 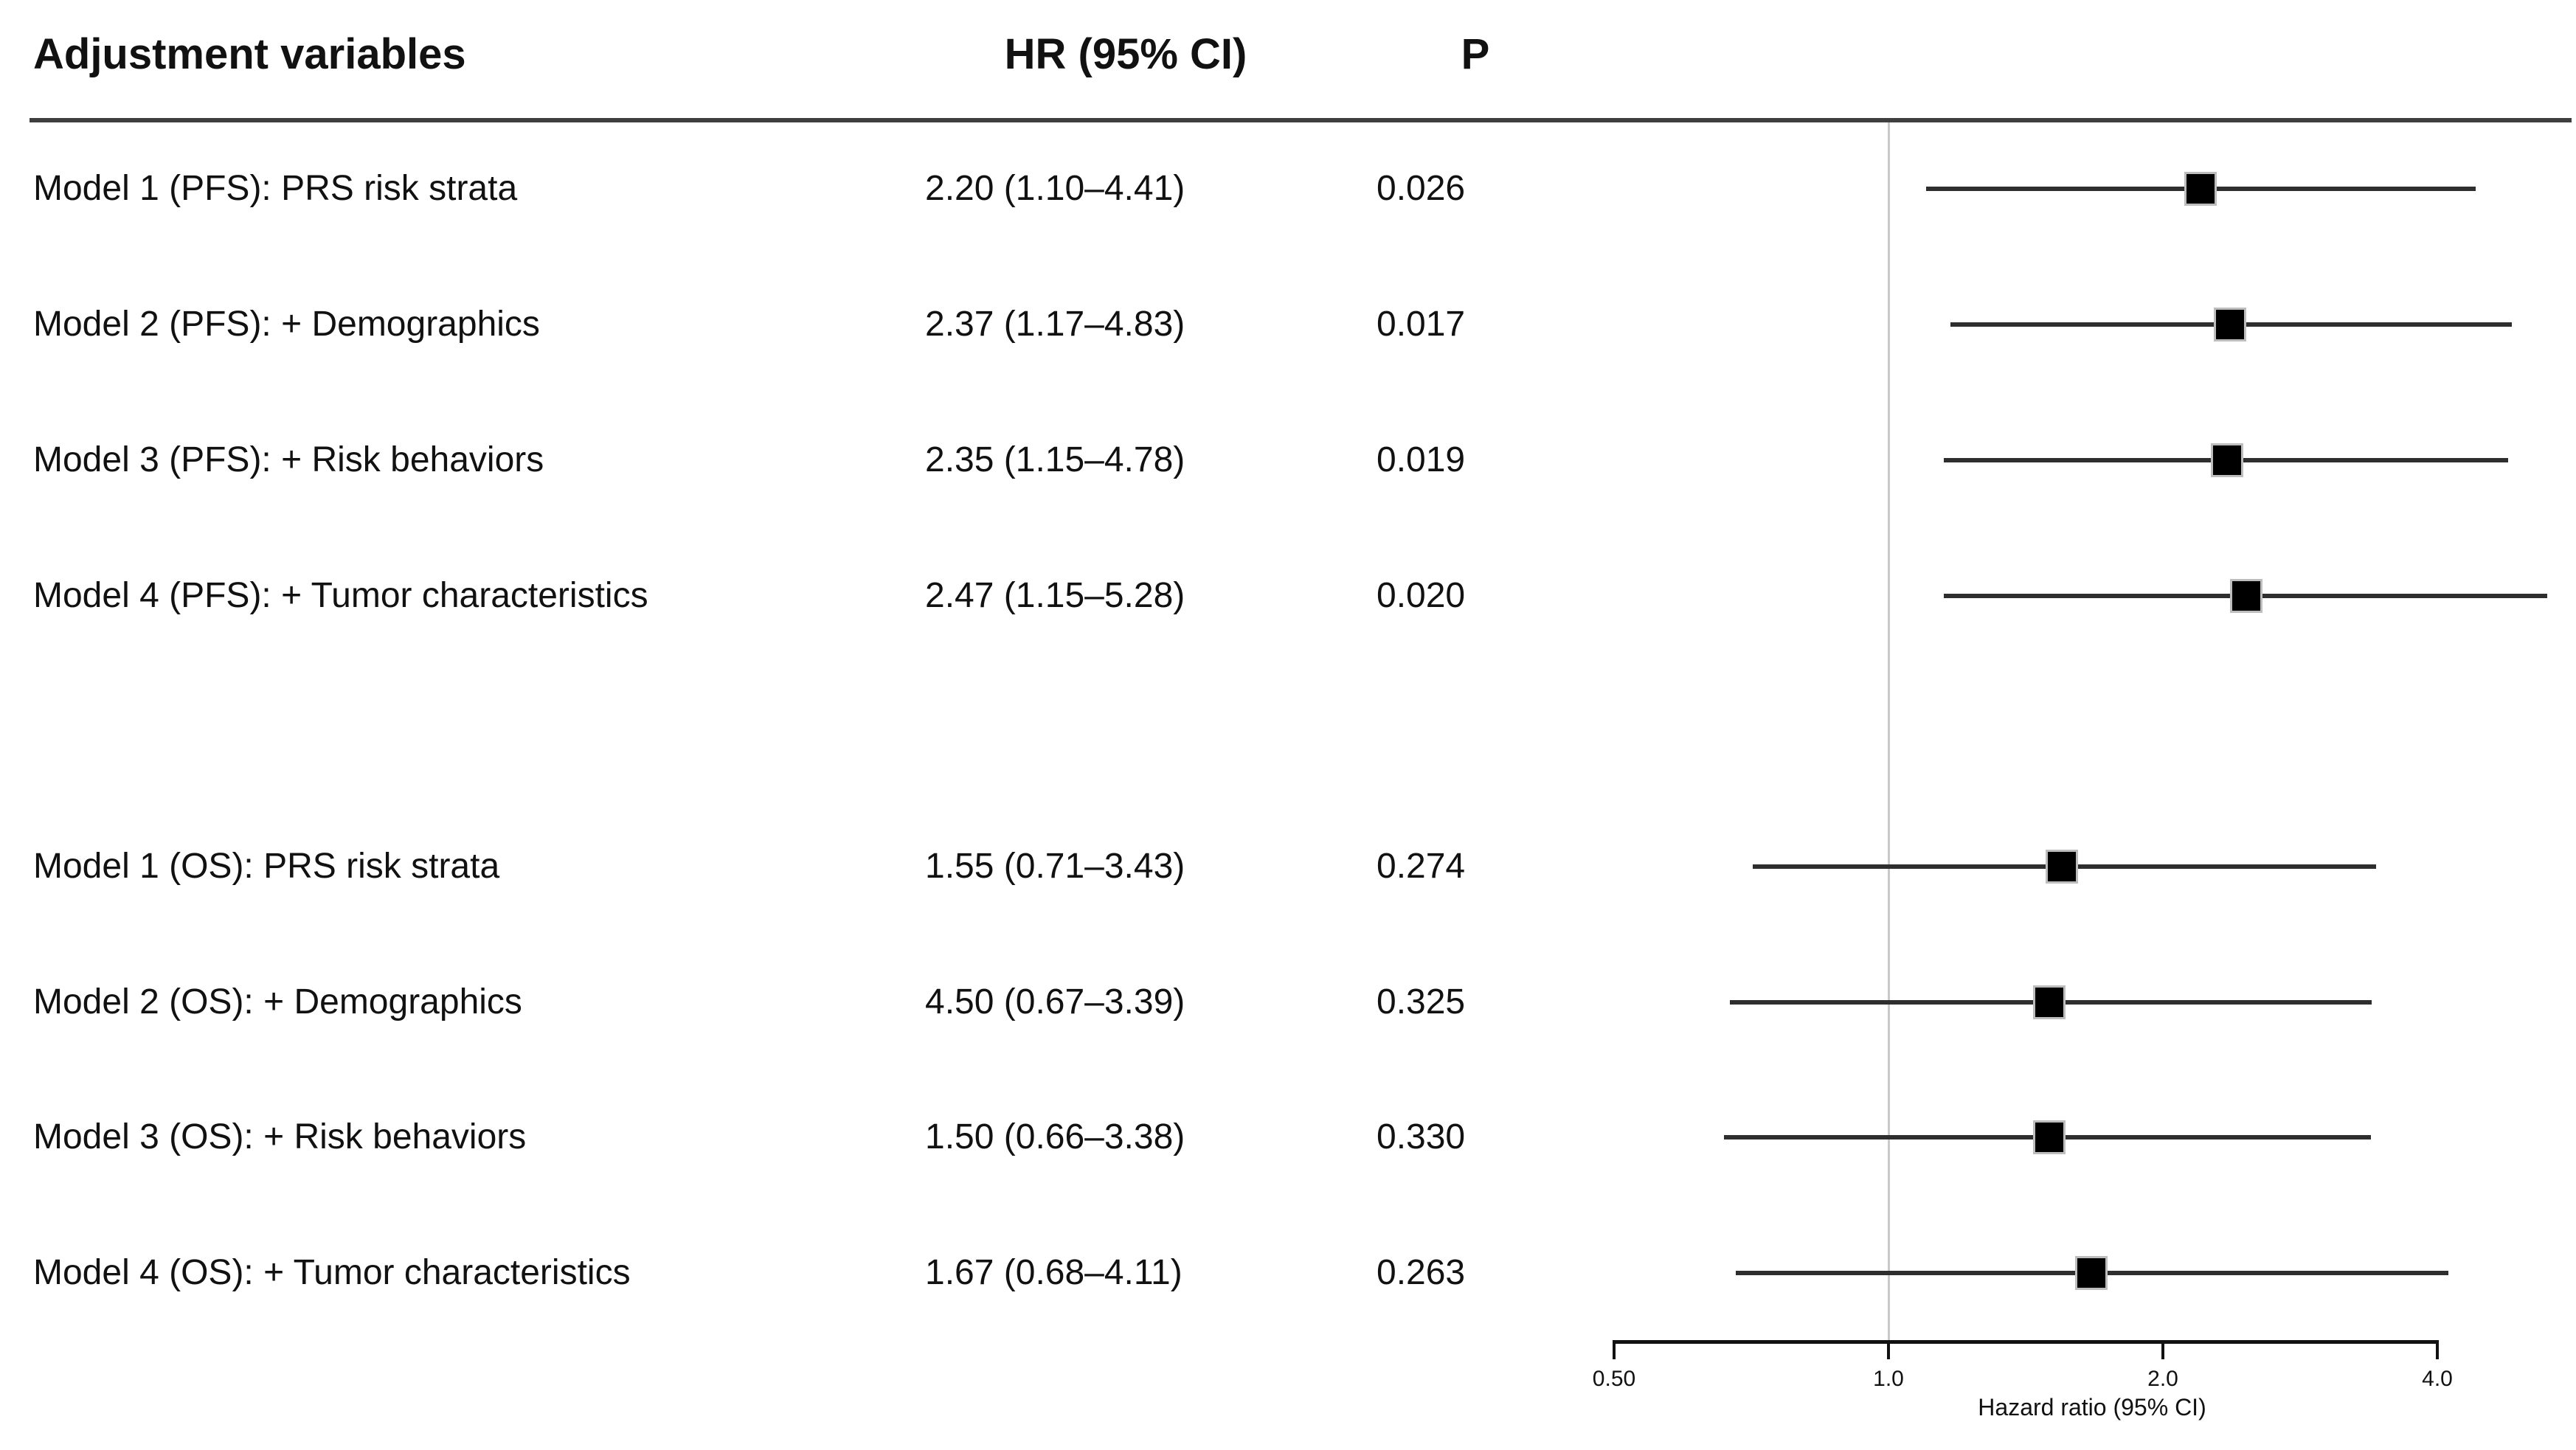 I want to click on row-p-value: 0.017, so click(x=1422, y=324).